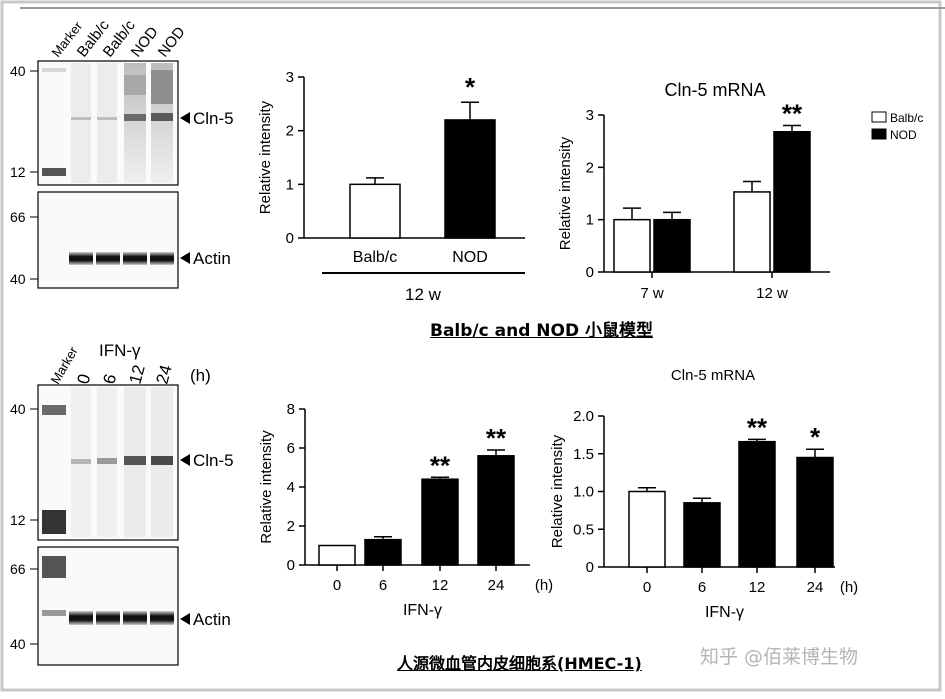  What do you see at coordinates (544, 585) in the screenshot?
I see `x-axis-unit: (h)` at bounding box center [544, 585].